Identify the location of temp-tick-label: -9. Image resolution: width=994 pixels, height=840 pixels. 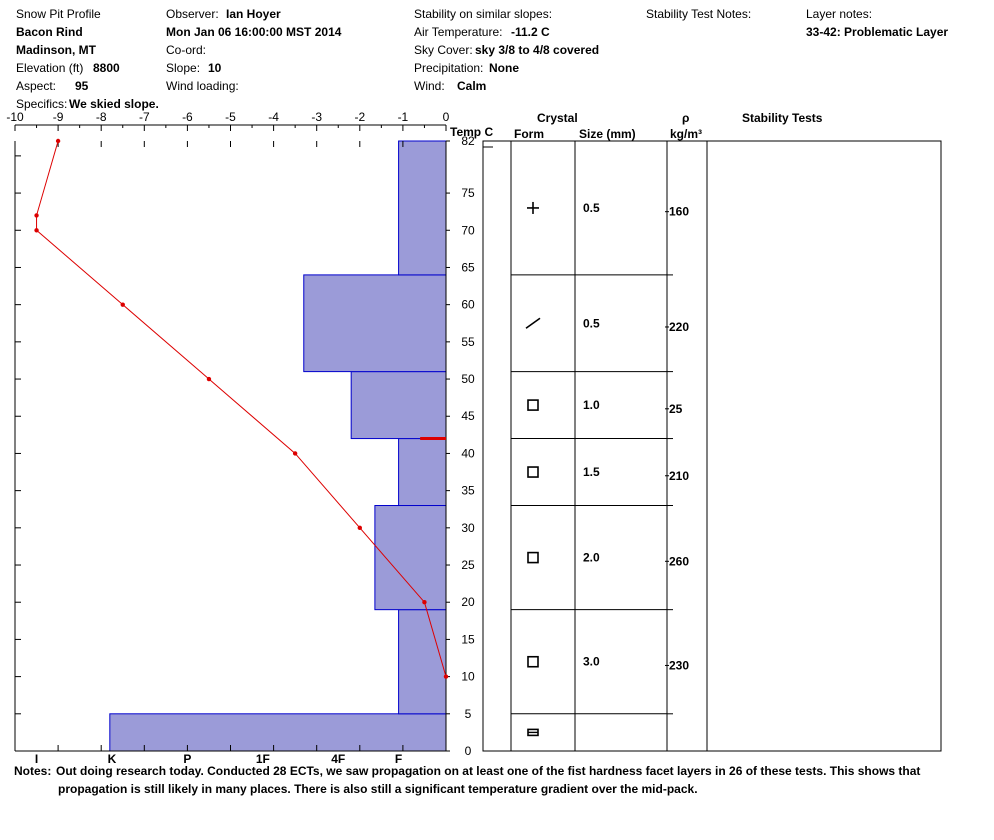
(58, 117).